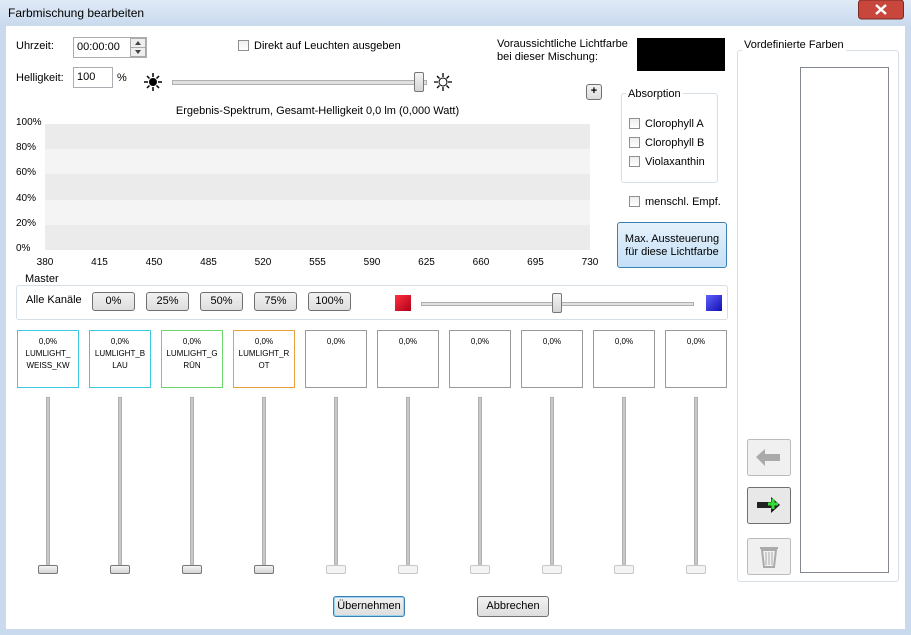  What do you see at coordinates (672, 239) in the screenshot?
I see `max-button-label: Max. Aussteuerung` at bounding box center [672, 239].